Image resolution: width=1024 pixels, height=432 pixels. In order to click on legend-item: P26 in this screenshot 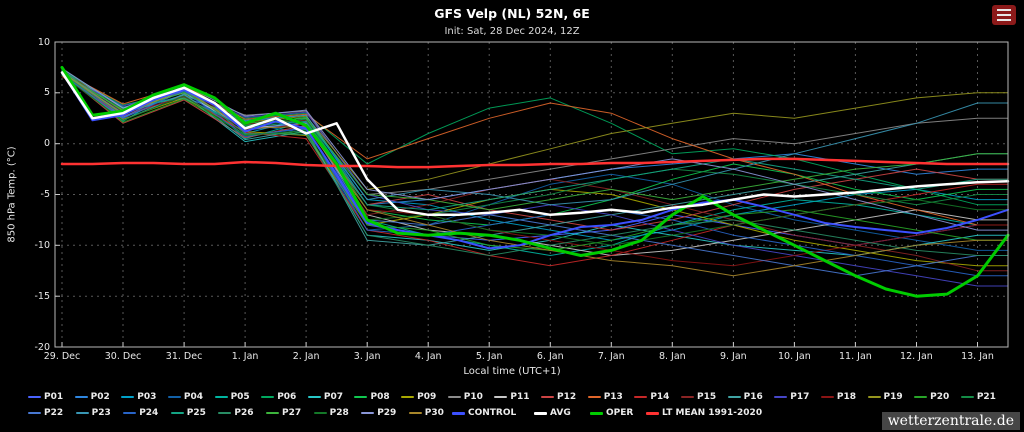, I will do `click(236, 413)`.